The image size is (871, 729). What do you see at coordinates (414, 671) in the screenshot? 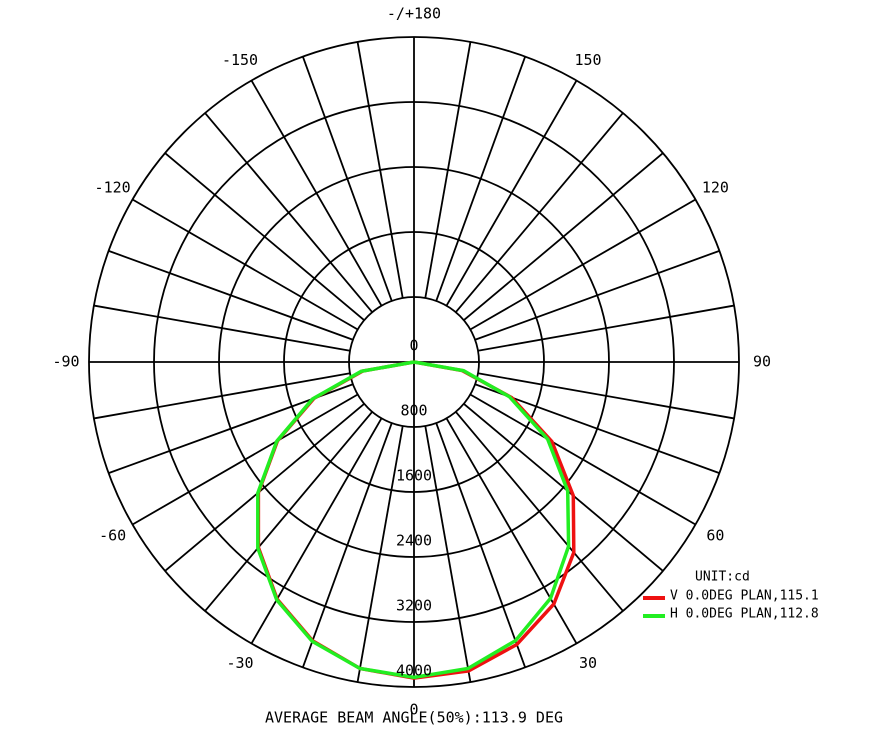
I see `r-tick-label: 4000` at bounding box center [414, 671].